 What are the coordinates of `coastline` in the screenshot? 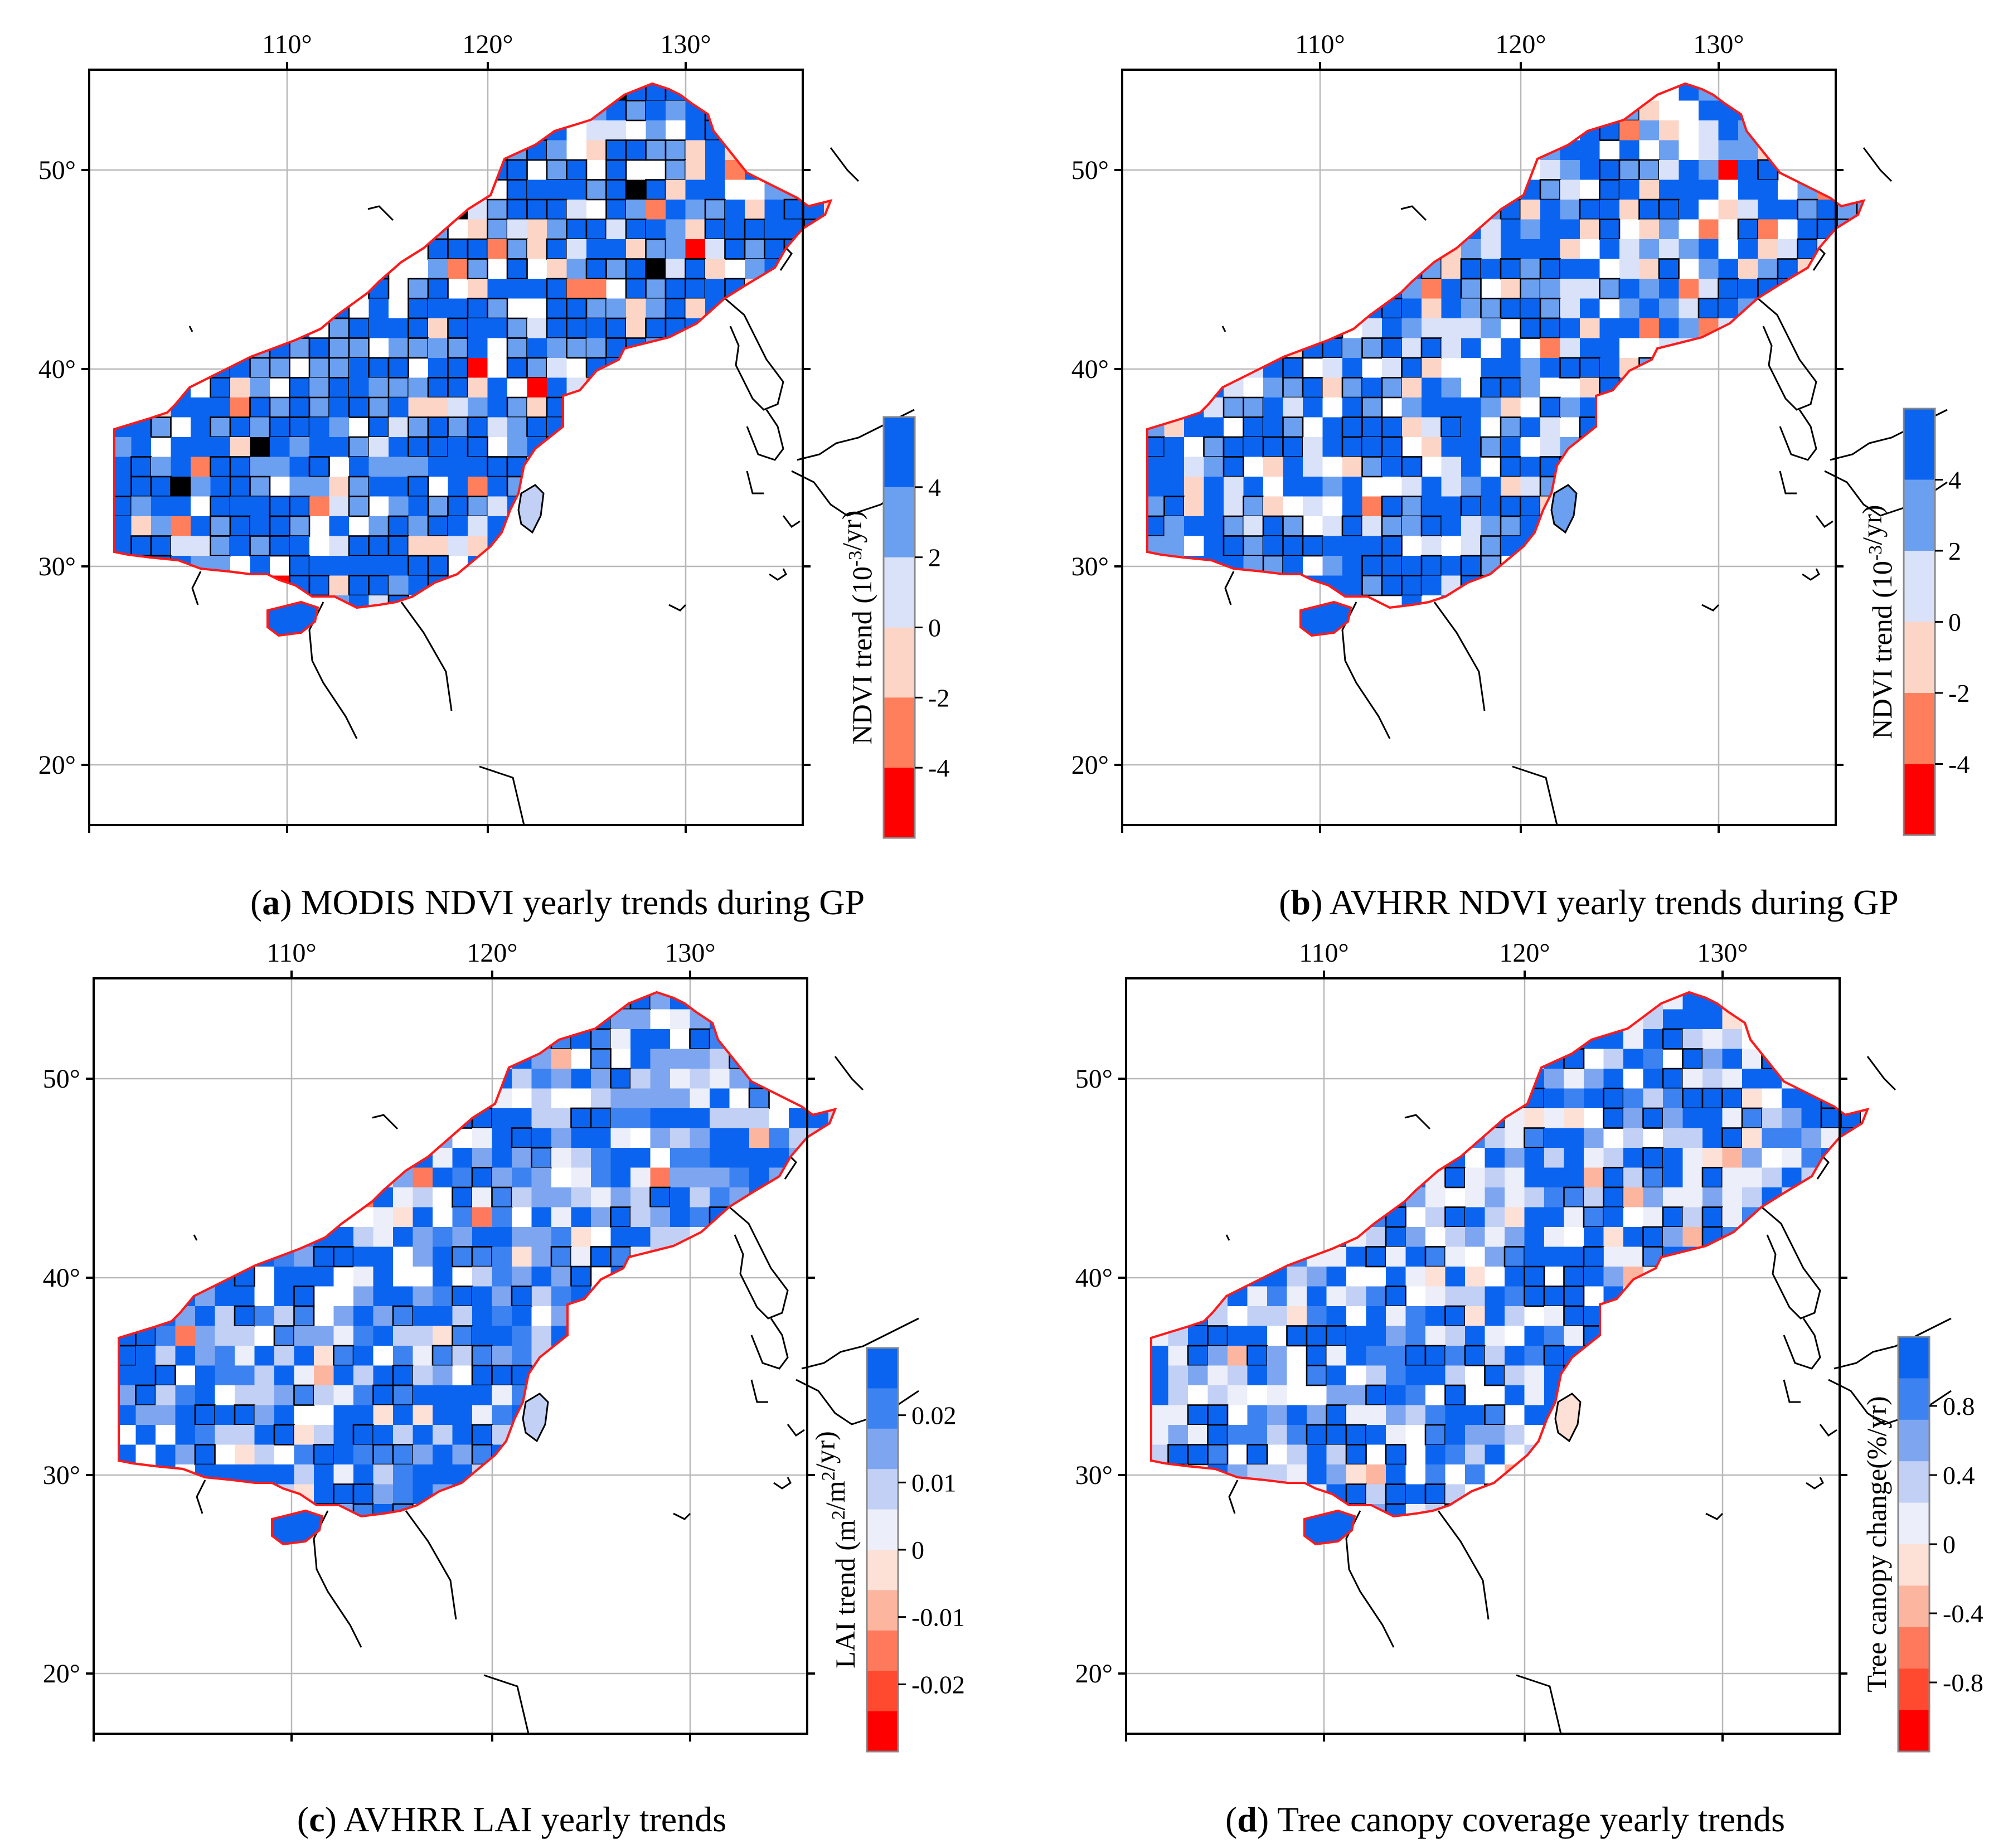 It's located at (1890, 1402).